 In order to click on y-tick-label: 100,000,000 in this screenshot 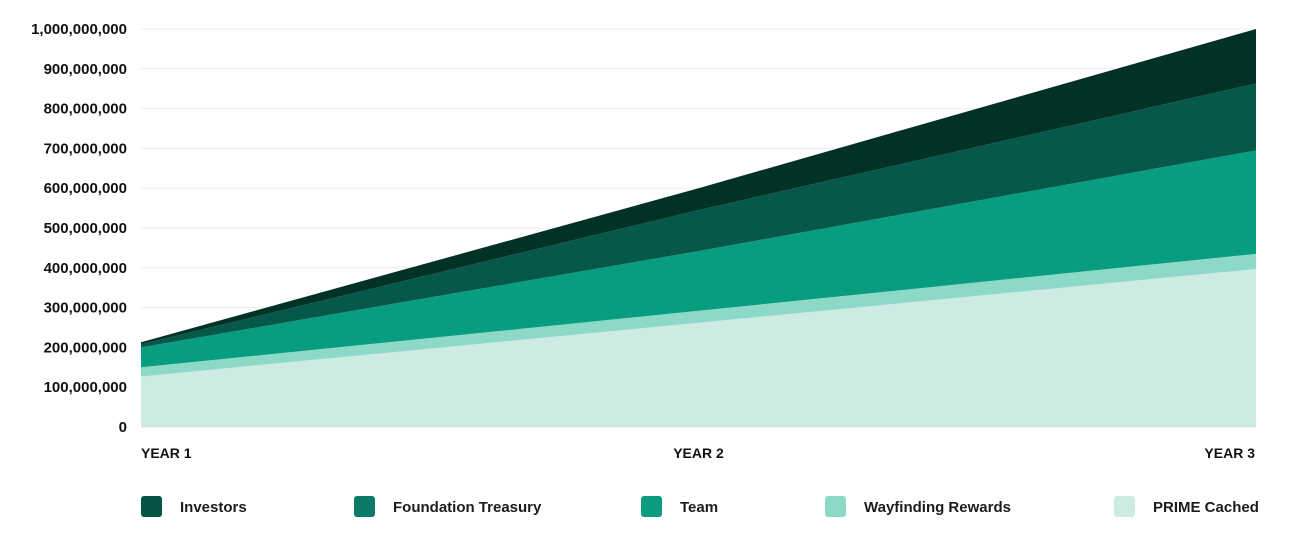, I will do `click(85, 387)`.